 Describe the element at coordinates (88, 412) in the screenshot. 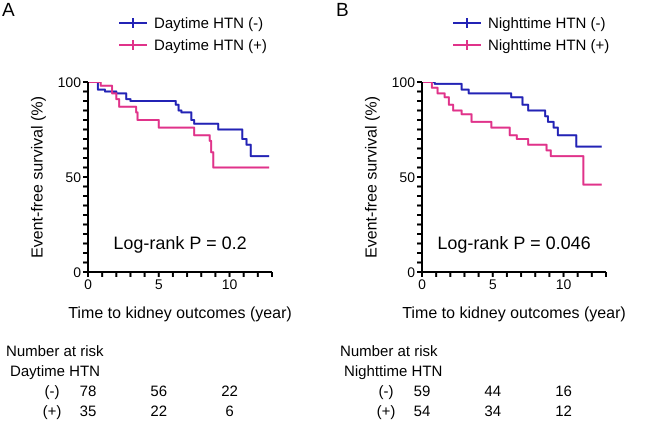

I see `text: 35` at that location.